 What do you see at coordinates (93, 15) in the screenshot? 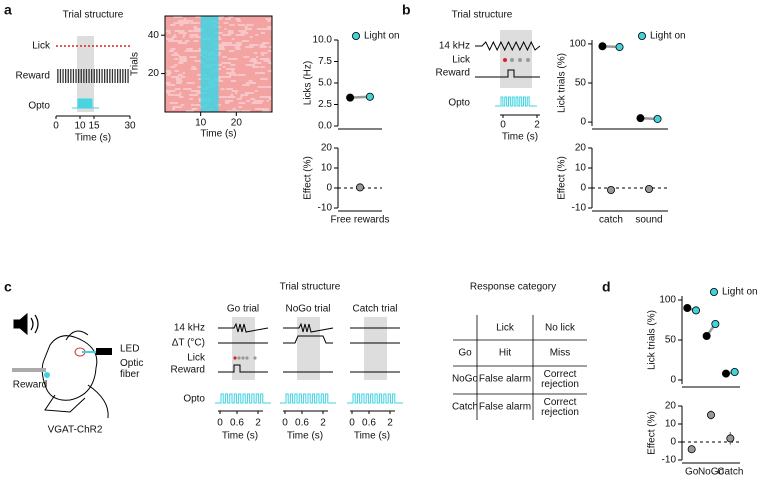
I see `diagram-title: Trial structure` at bounding box center [93, 15].